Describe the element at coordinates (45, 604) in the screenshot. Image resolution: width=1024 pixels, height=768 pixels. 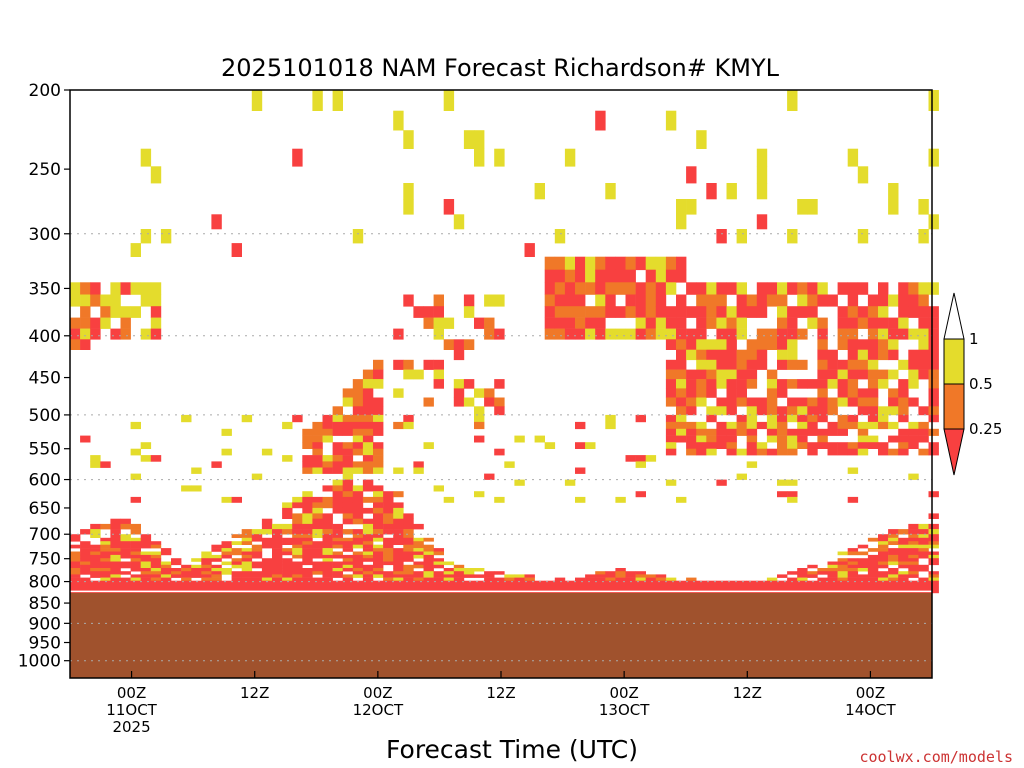
I see `y-tick-label: 850` at that location.